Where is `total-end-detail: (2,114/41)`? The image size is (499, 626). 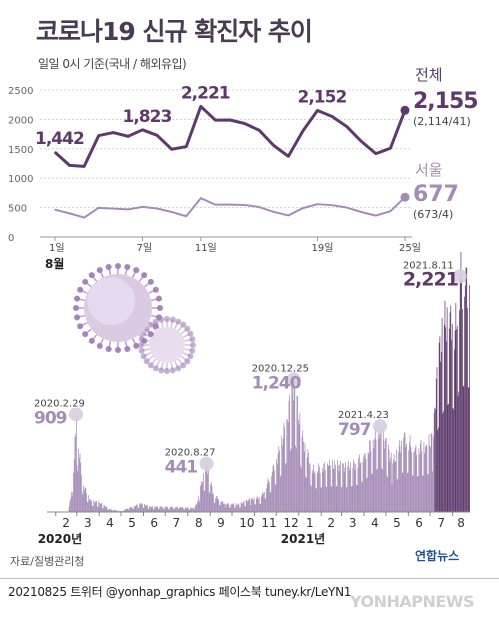 total-end-detail: (2,114/41) is located at coordinates (442, 121).